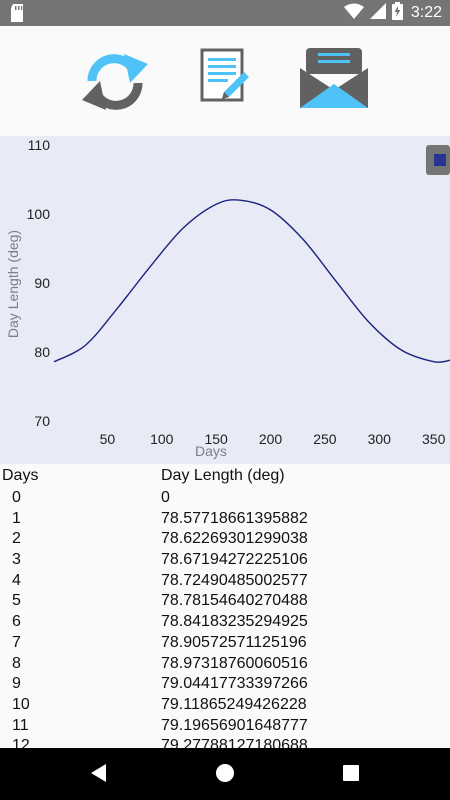  I want to click on home-icon, so click(225, 773).